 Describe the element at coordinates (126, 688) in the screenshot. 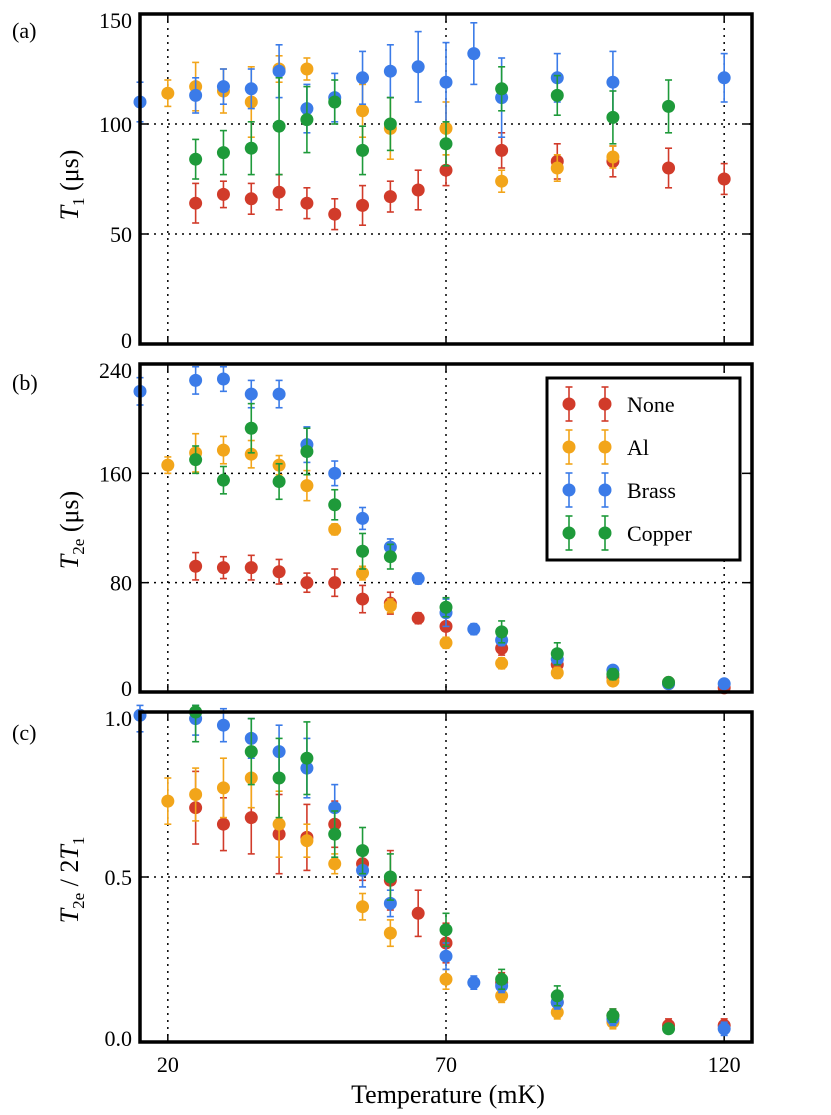

I see `y-tick-label: 0` at that location.